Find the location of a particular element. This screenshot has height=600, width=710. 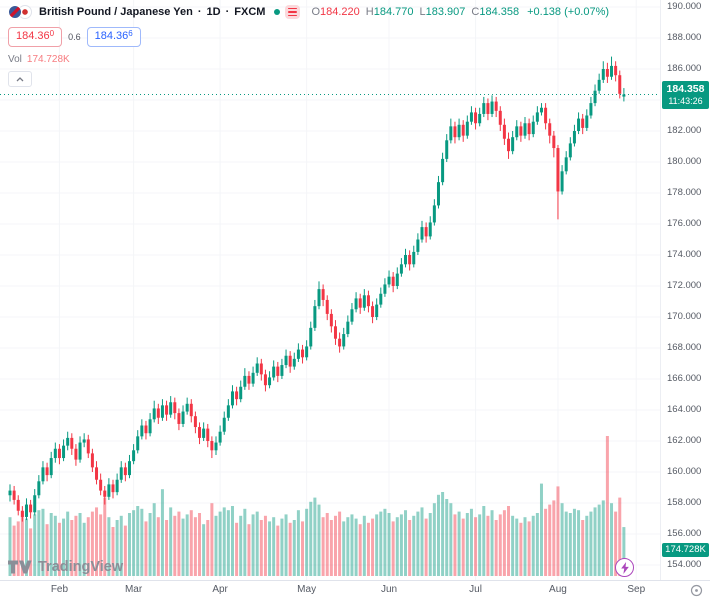

price-axis-label: 182.000 is located at coordinates (684, 130).